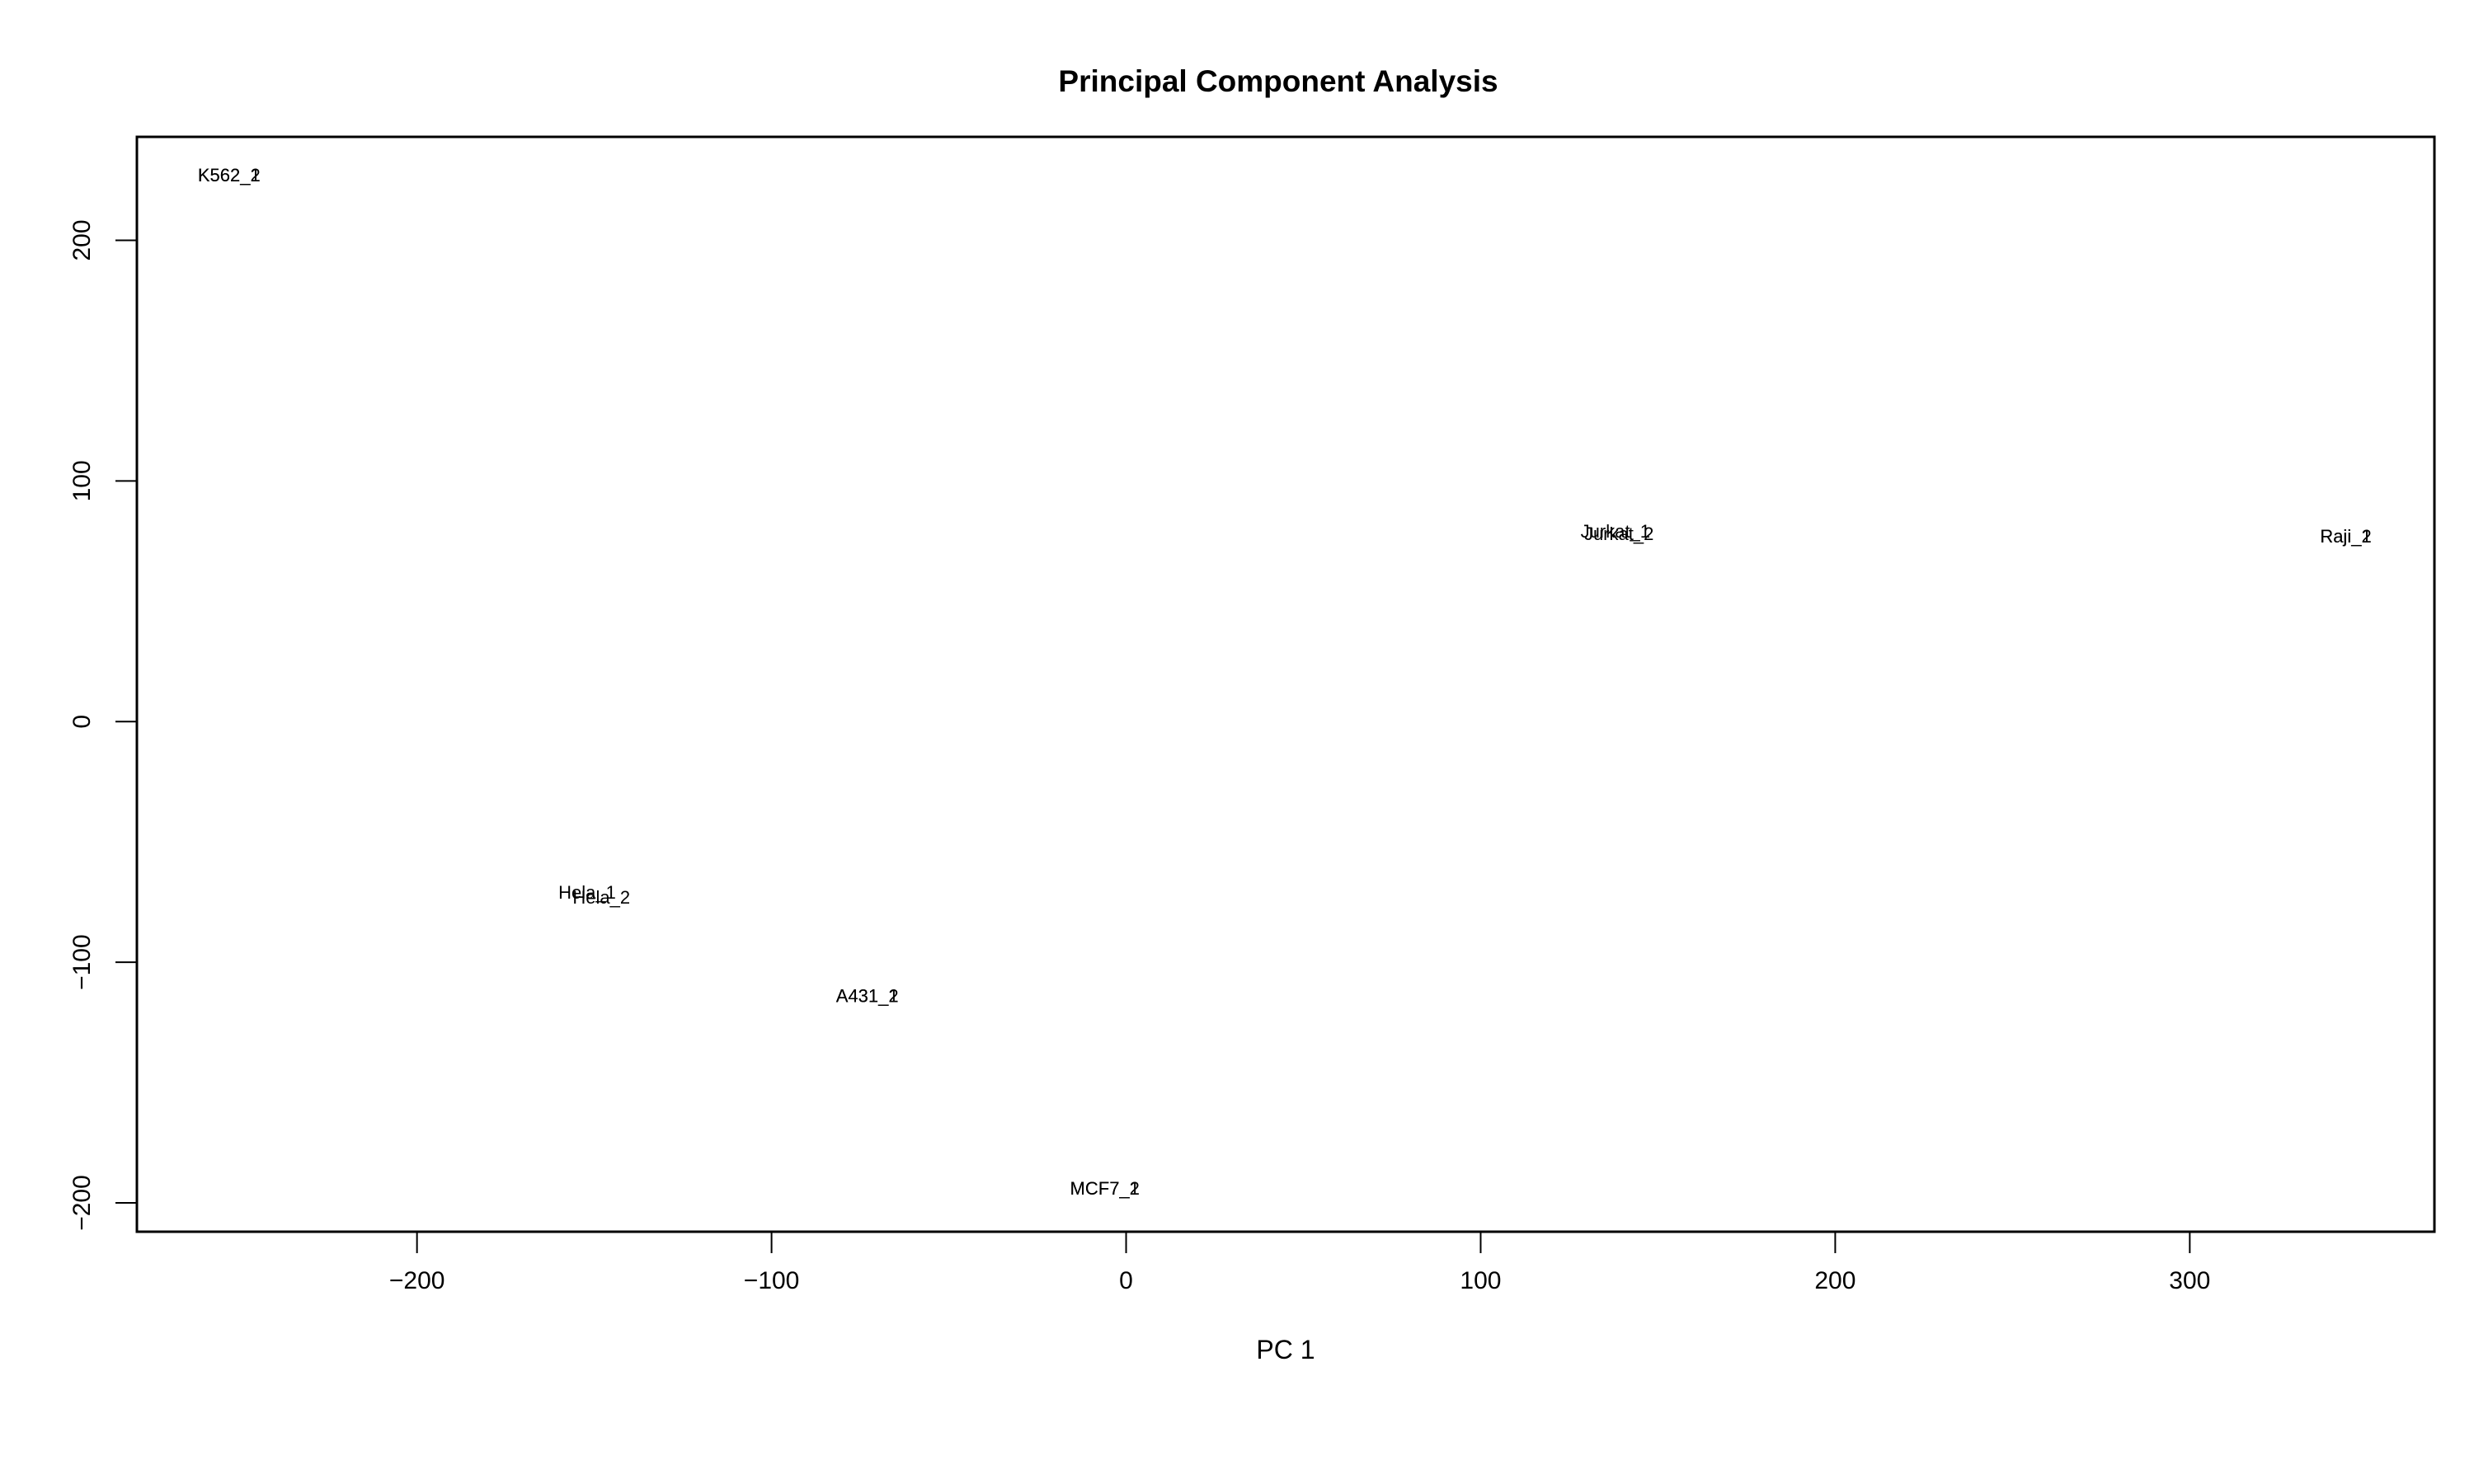 This screenshot has height=1484, width=2474. Describe the element at coordinates (82, 962) in the screenshot. I see `y-tick-label: −100` at that location.